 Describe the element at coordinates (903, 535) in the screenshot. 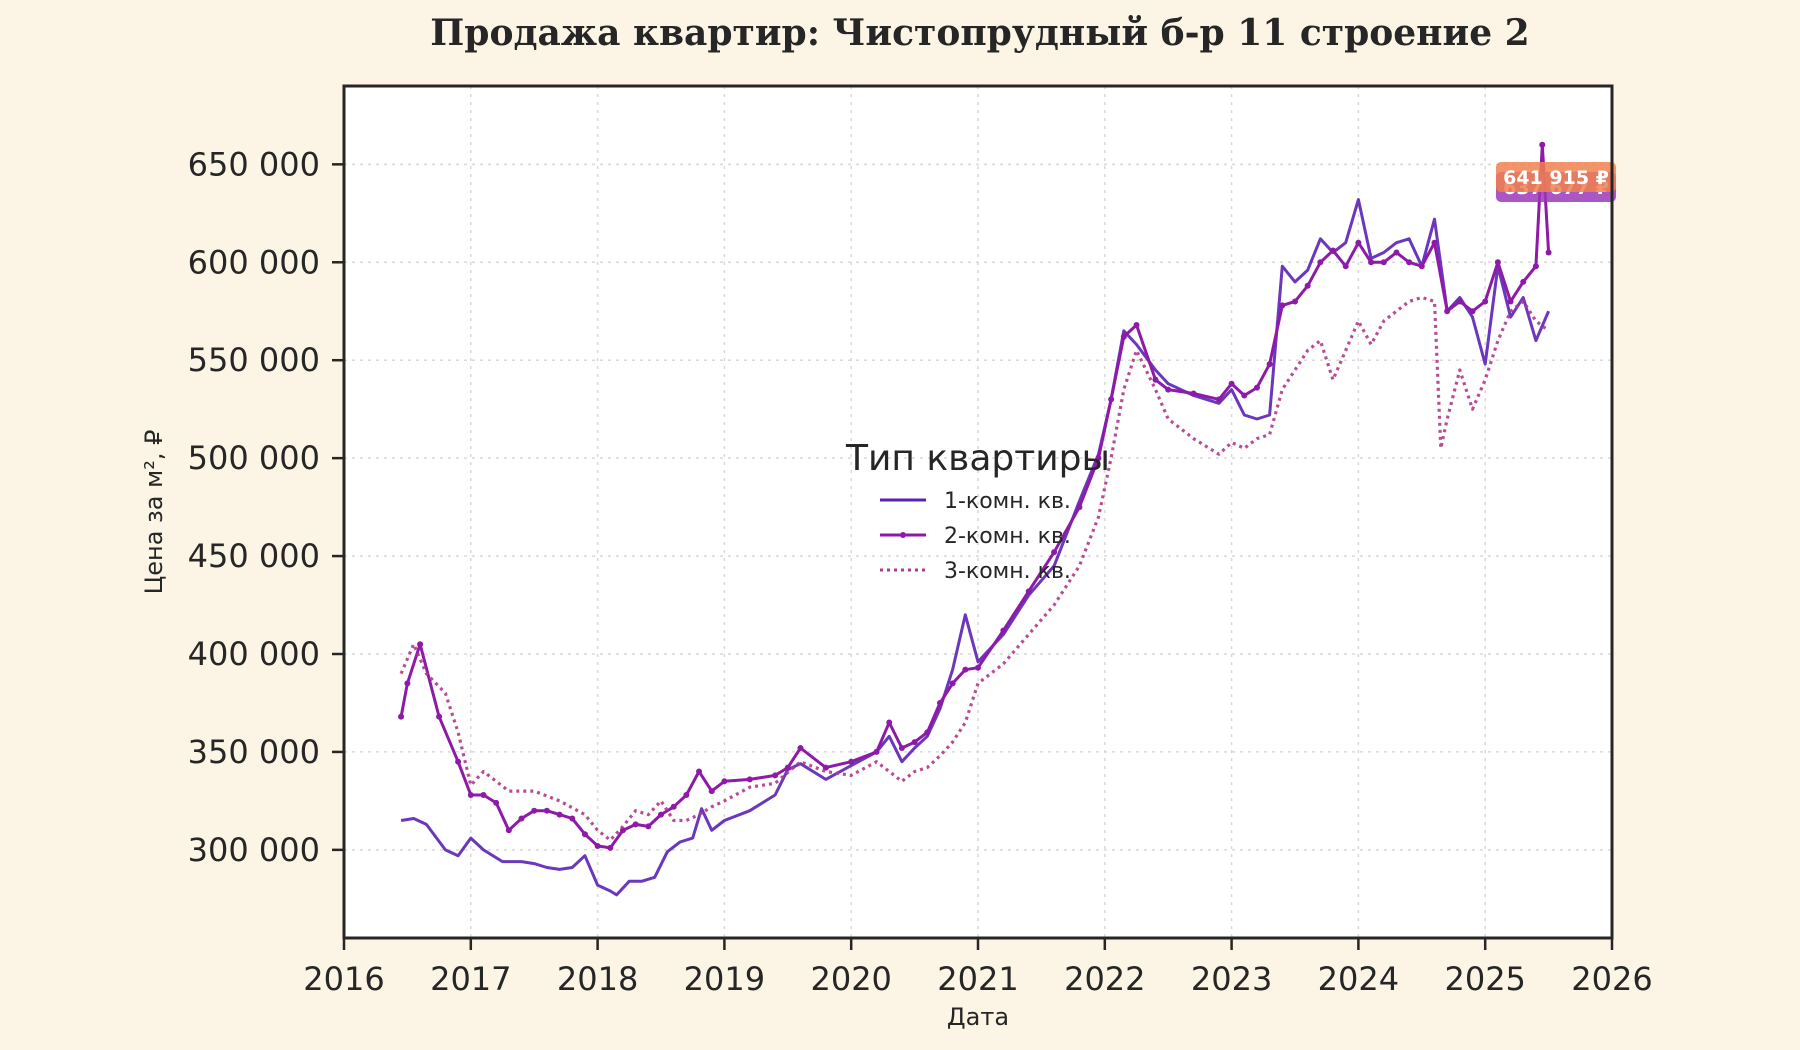

I see `legend-marker` at that location.